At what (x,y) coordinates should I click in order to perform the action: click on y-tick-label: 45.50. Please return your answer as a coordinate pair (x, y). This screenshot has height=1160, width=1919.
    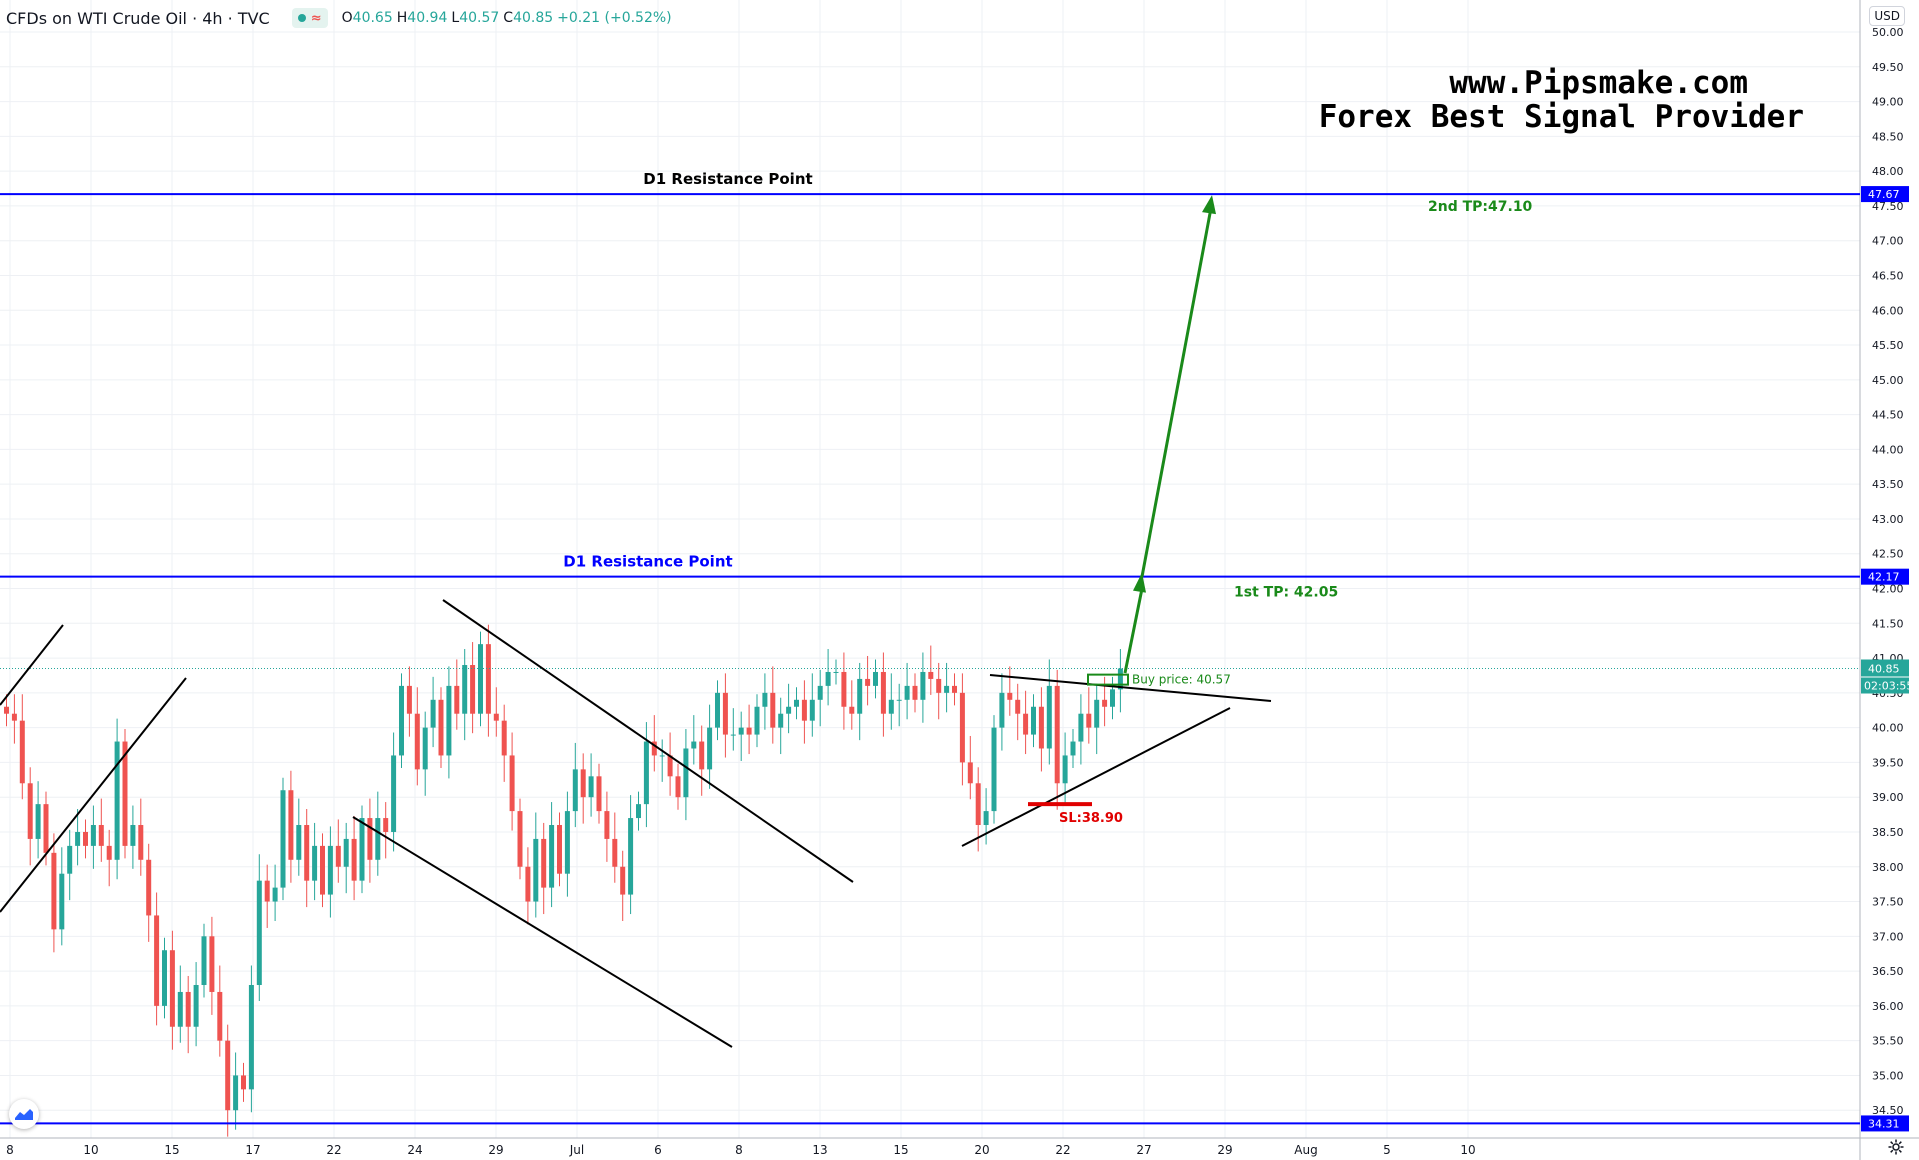
    Looking at the image, I should click on (1888, 345).